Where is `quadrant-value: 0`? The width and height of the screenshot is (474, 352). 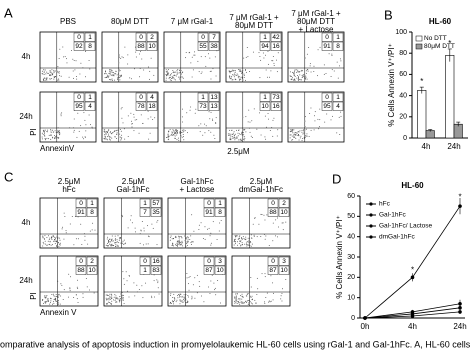 quadrant-value: 0 is located at coordinates (145, 261).